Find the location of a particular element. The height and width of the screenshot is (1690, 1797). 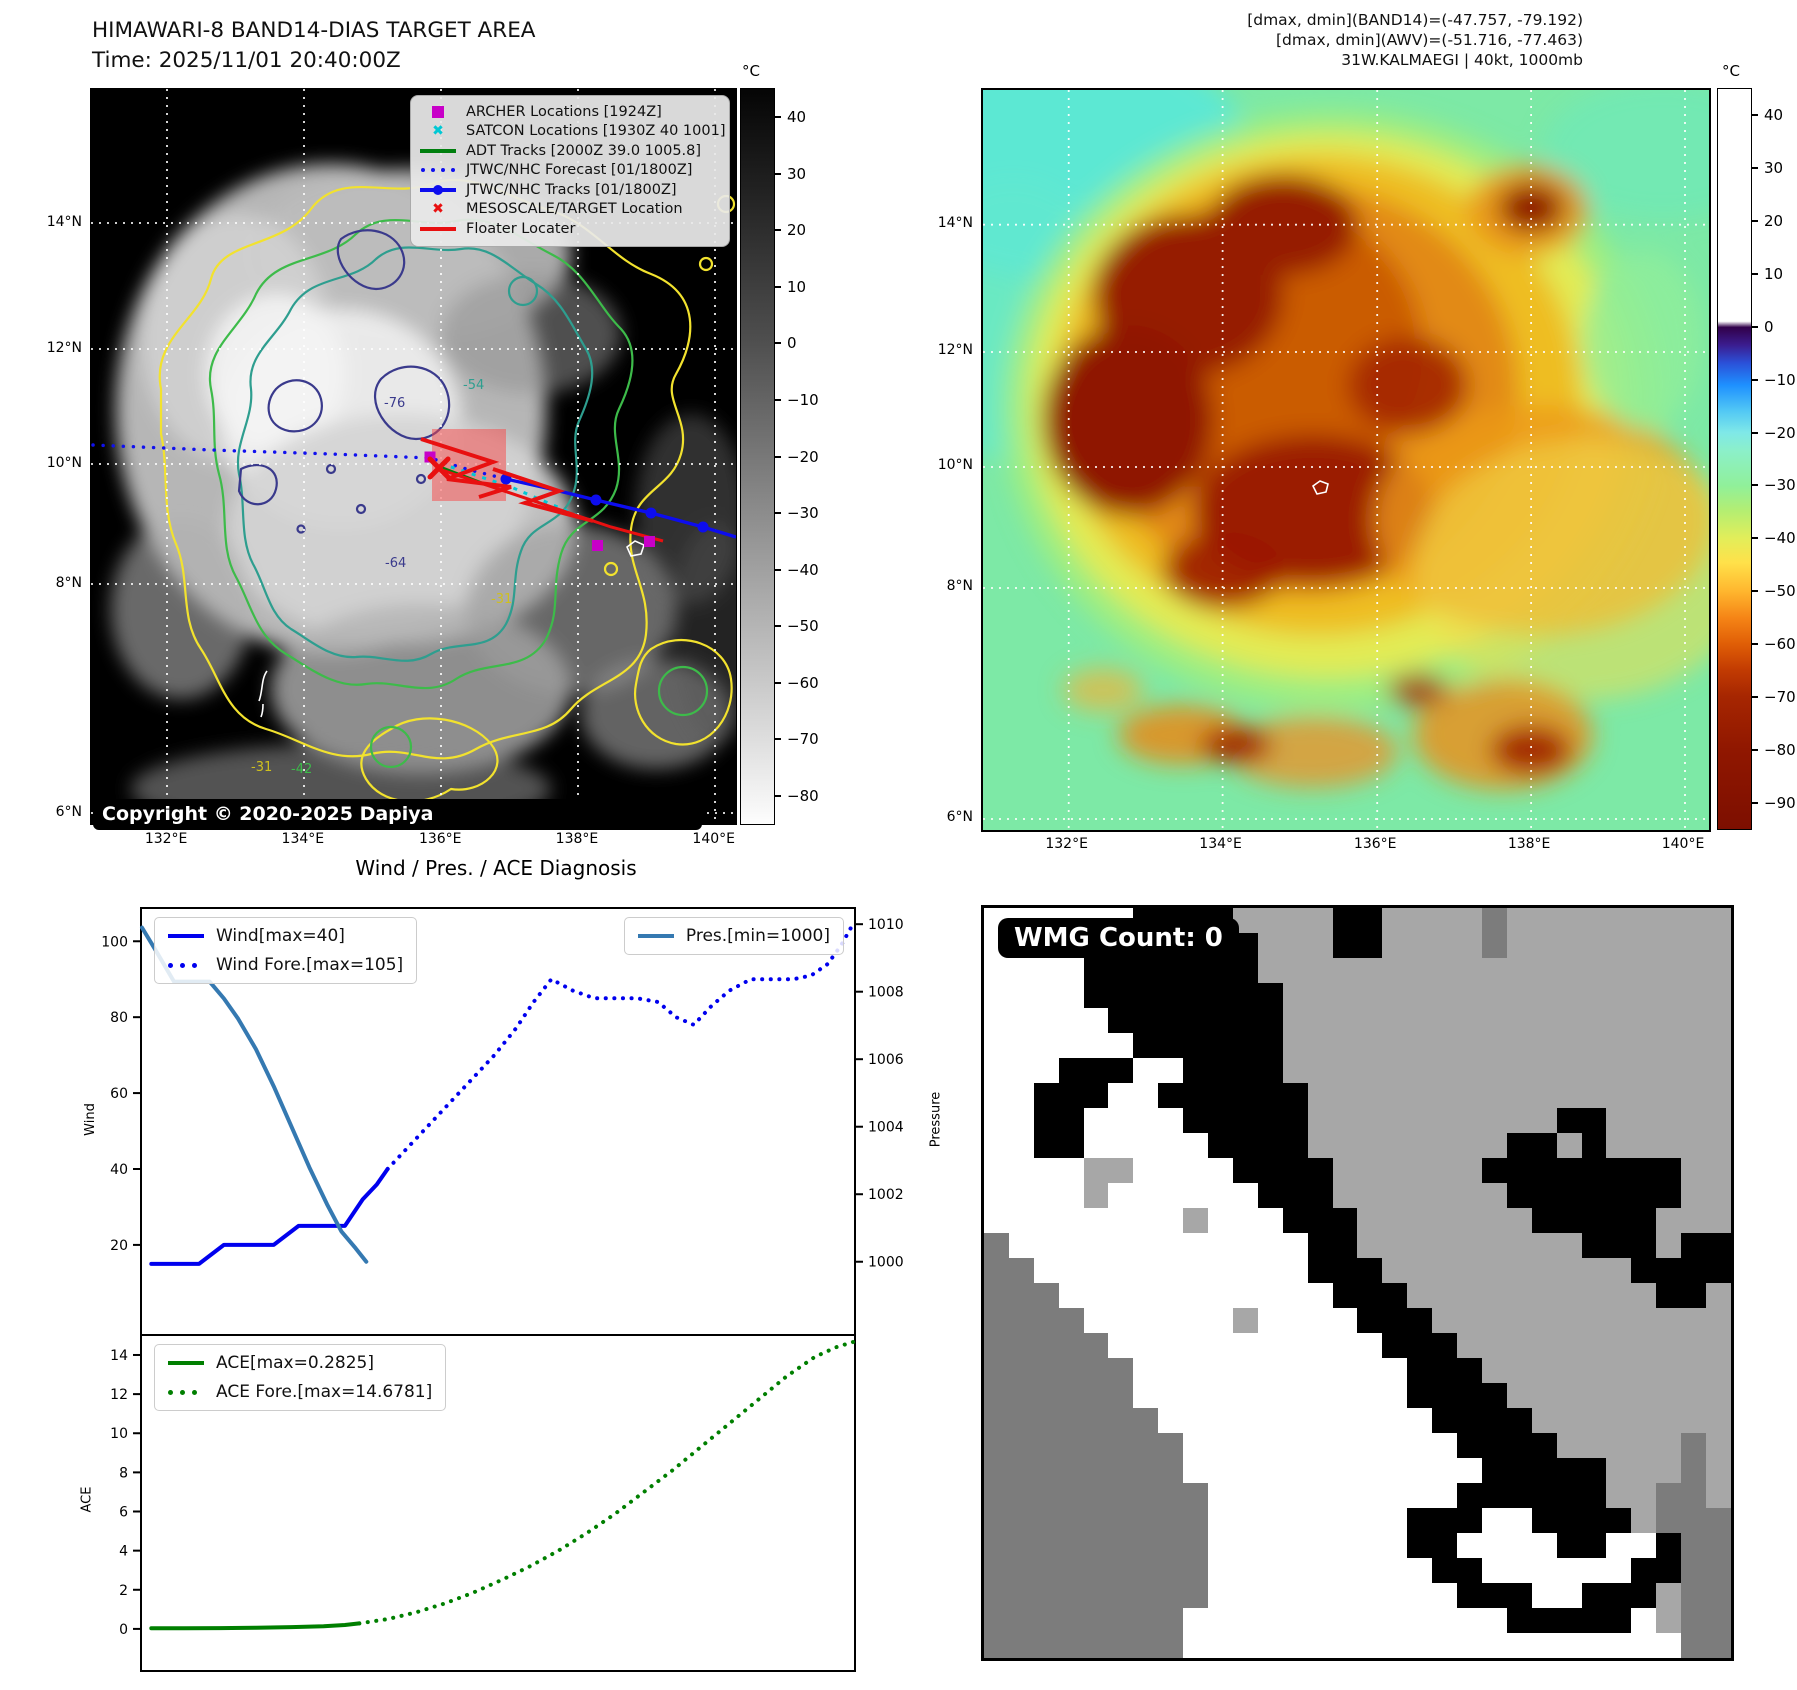

lon-tick-label: 136°E is located at coordinates (440, 839).